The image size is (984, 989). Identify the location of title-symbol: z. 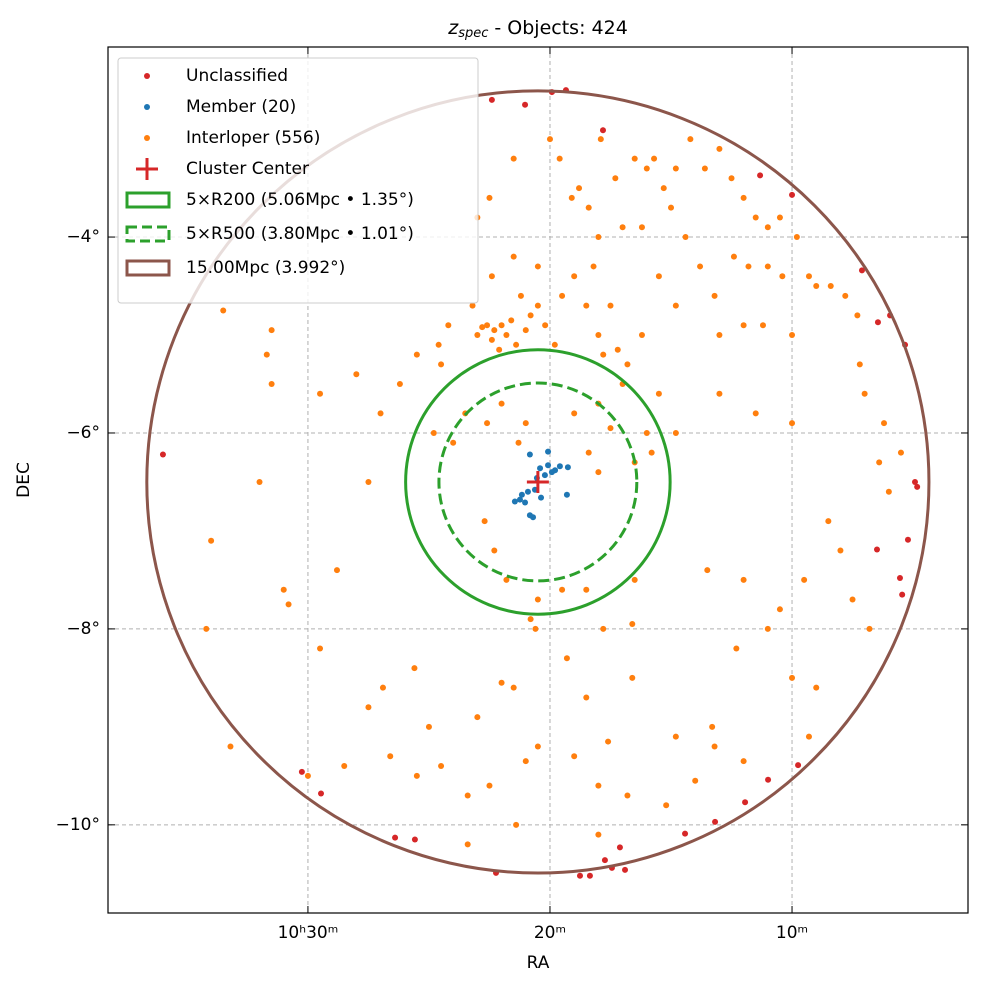
(453, 28).